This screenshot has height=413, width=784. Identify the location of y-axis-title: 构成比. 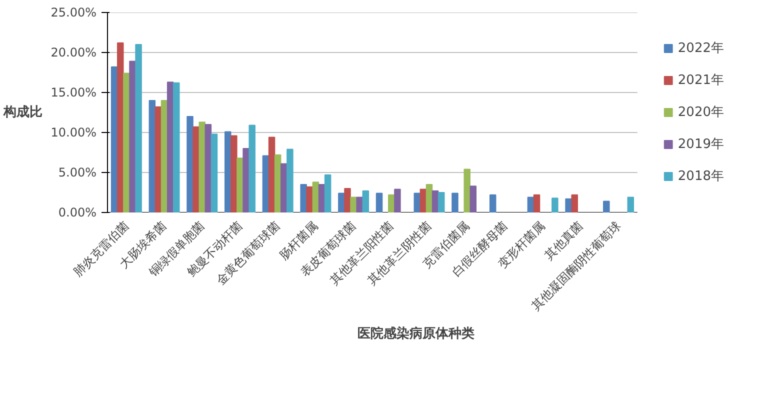
(22, 112).